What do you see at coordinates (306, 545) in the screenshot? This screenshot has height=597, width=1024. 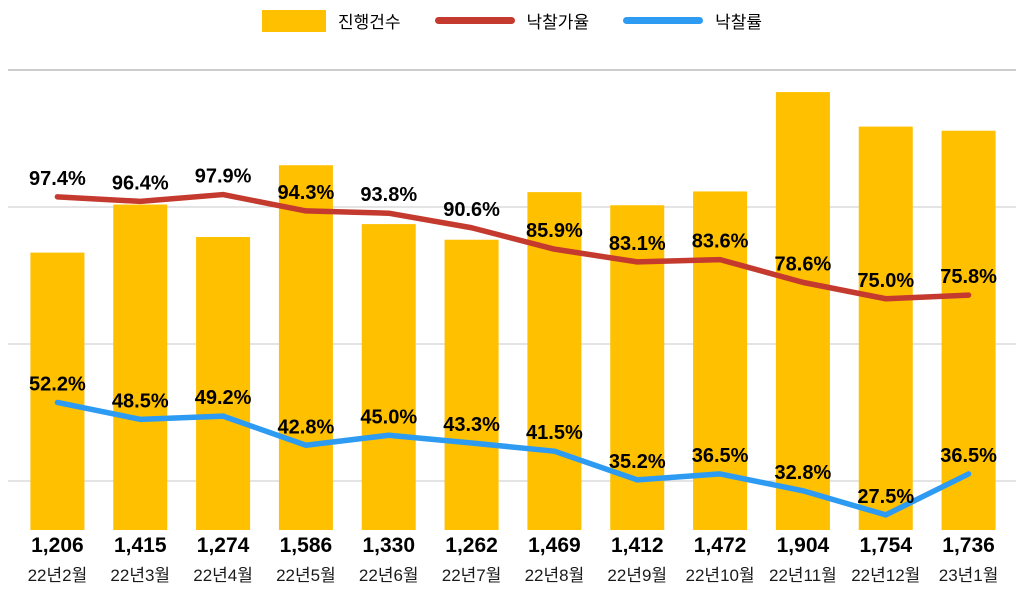 I see `bar-value-label: 1,586` at bounding box center [306, 545].